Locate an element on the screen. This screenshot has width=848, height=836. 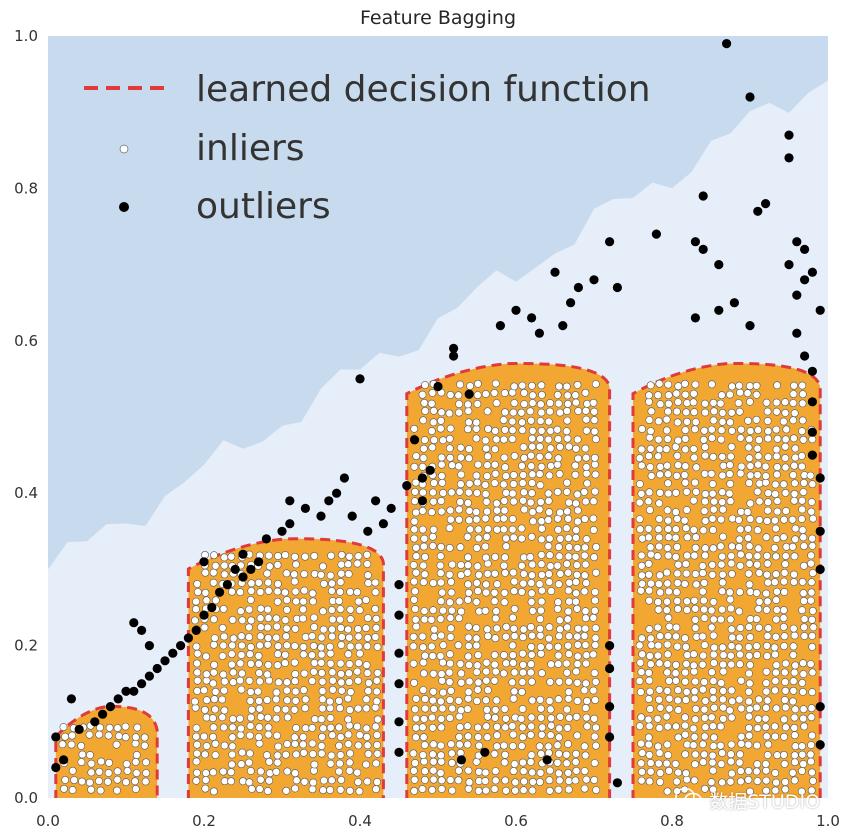
chart-title: Feature Bagging is located at coordinates (438, 18).